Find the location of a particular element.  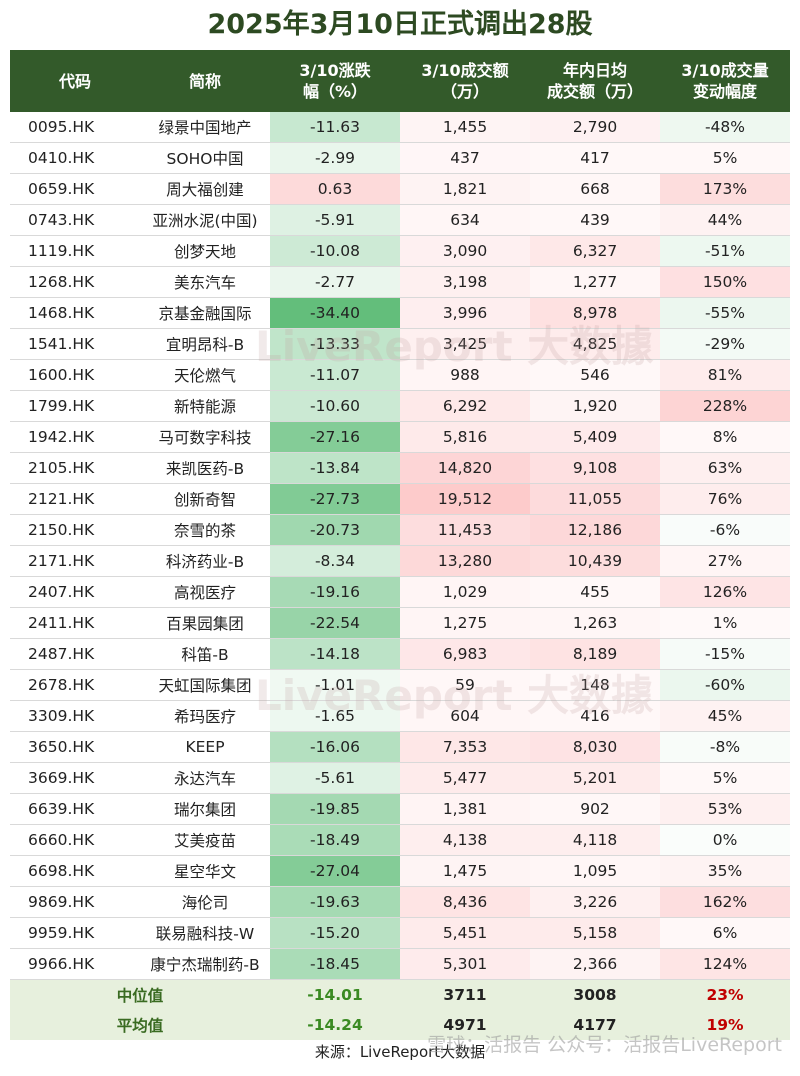

volume-change-cell: -29% is located at coordinates (725, 344).